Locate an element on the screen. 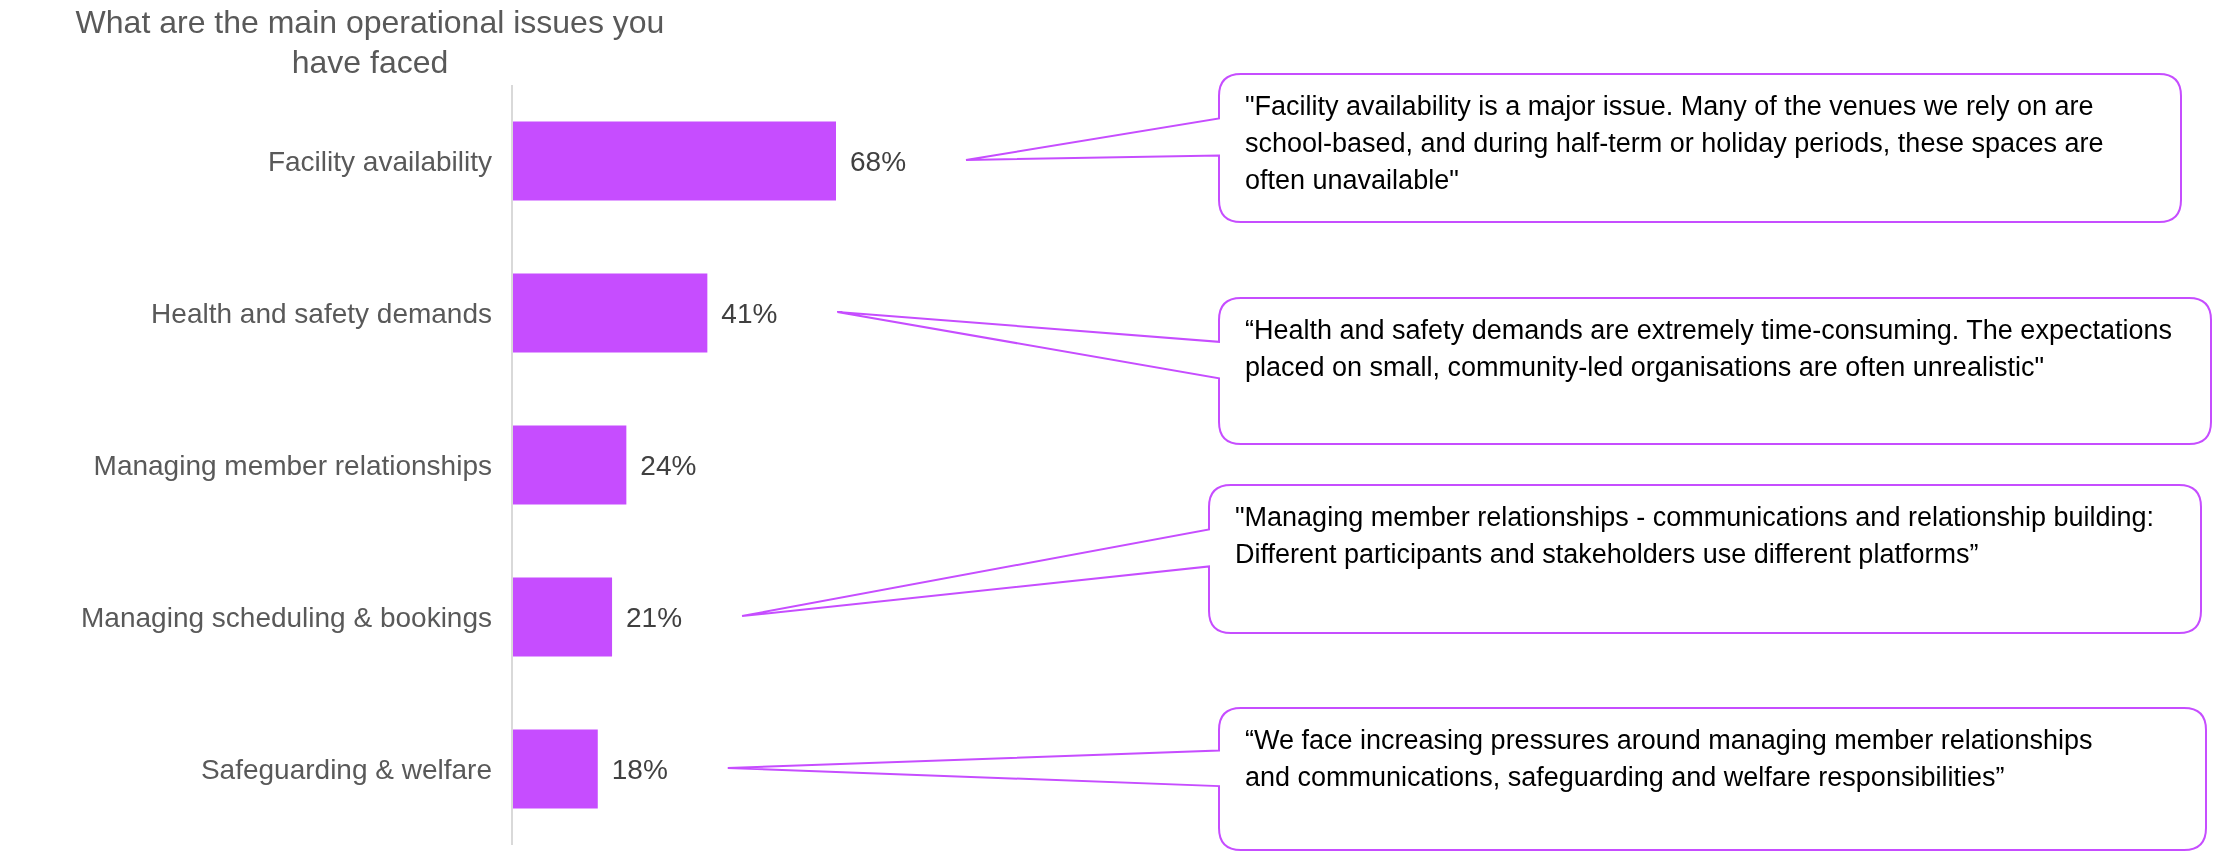  chart-title: What are the main operational issues you have faced is located at coordinates (370, 42).